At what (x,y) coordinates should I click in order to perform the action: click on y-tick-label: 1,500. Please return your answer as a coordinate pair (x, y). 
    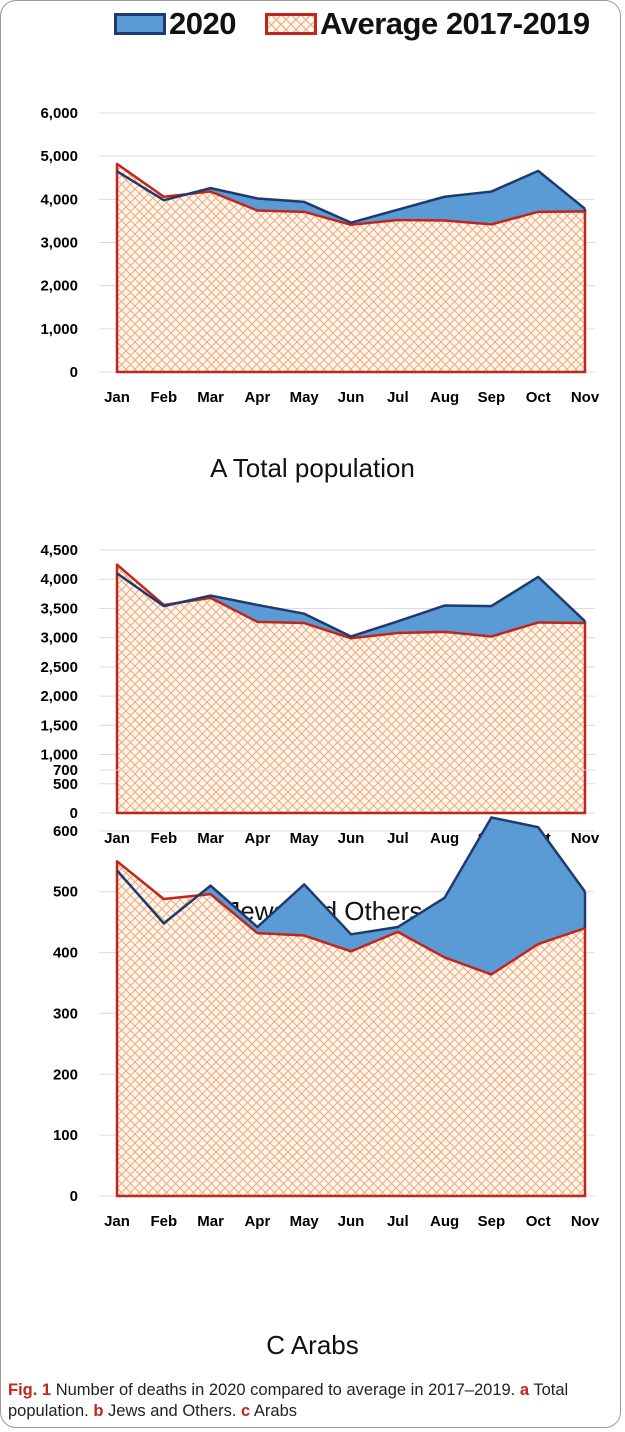
    Looking at the image, I should click on (59, 725).